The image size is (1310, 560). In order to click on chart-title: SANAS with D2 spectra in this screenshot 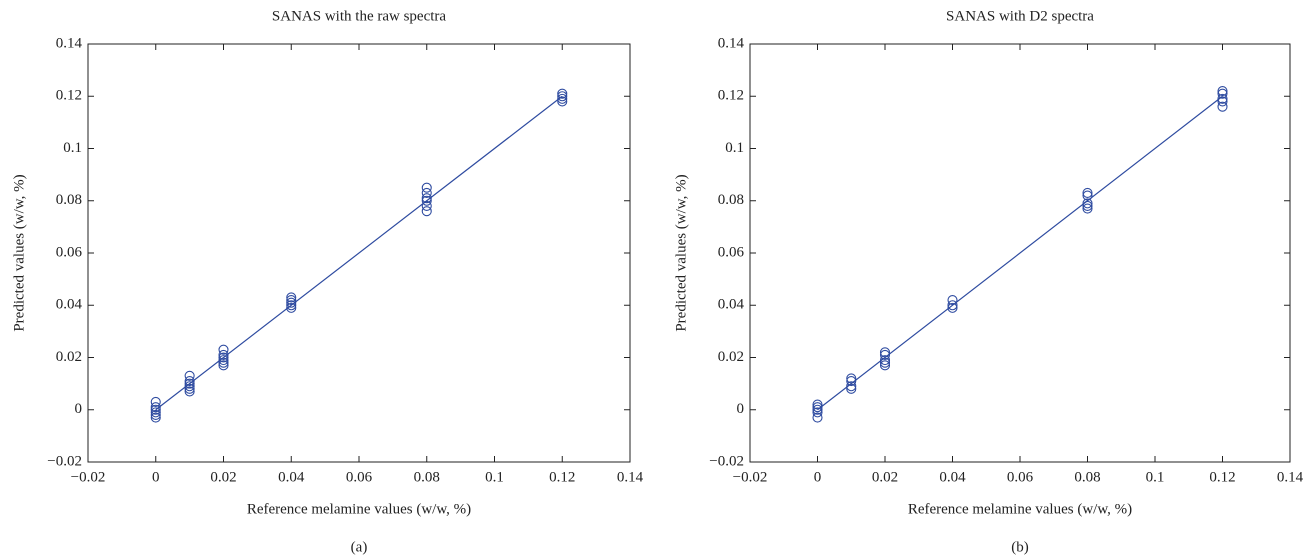, I will do `click(1020, 16)`.